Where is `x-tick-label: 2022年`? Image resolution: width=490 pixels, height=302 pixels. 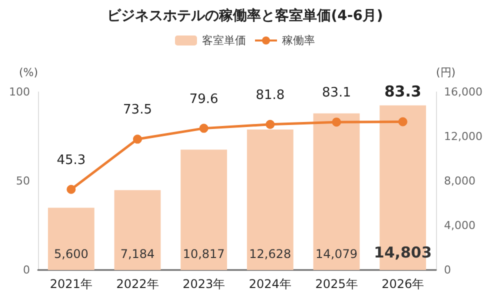
x-tick-label: 2022年 is located at coordinates (137, 284).